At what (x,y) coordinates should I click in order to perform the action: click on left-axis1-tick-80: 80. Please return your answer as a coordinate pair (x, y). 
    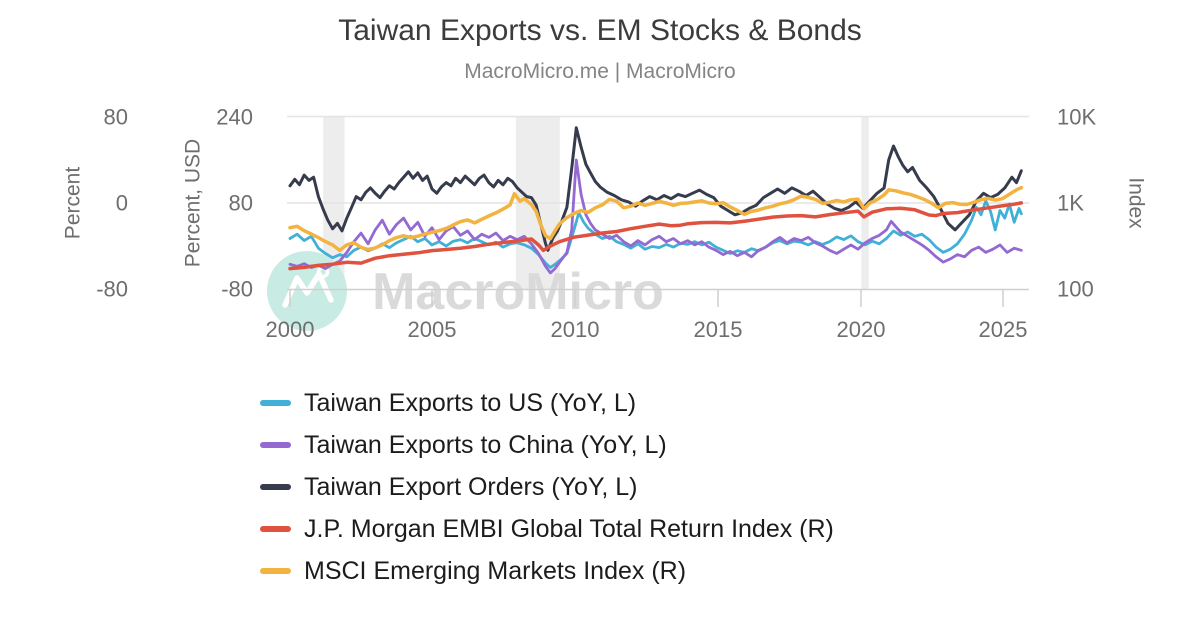
    Looking at the image, I should click on (116, 117).